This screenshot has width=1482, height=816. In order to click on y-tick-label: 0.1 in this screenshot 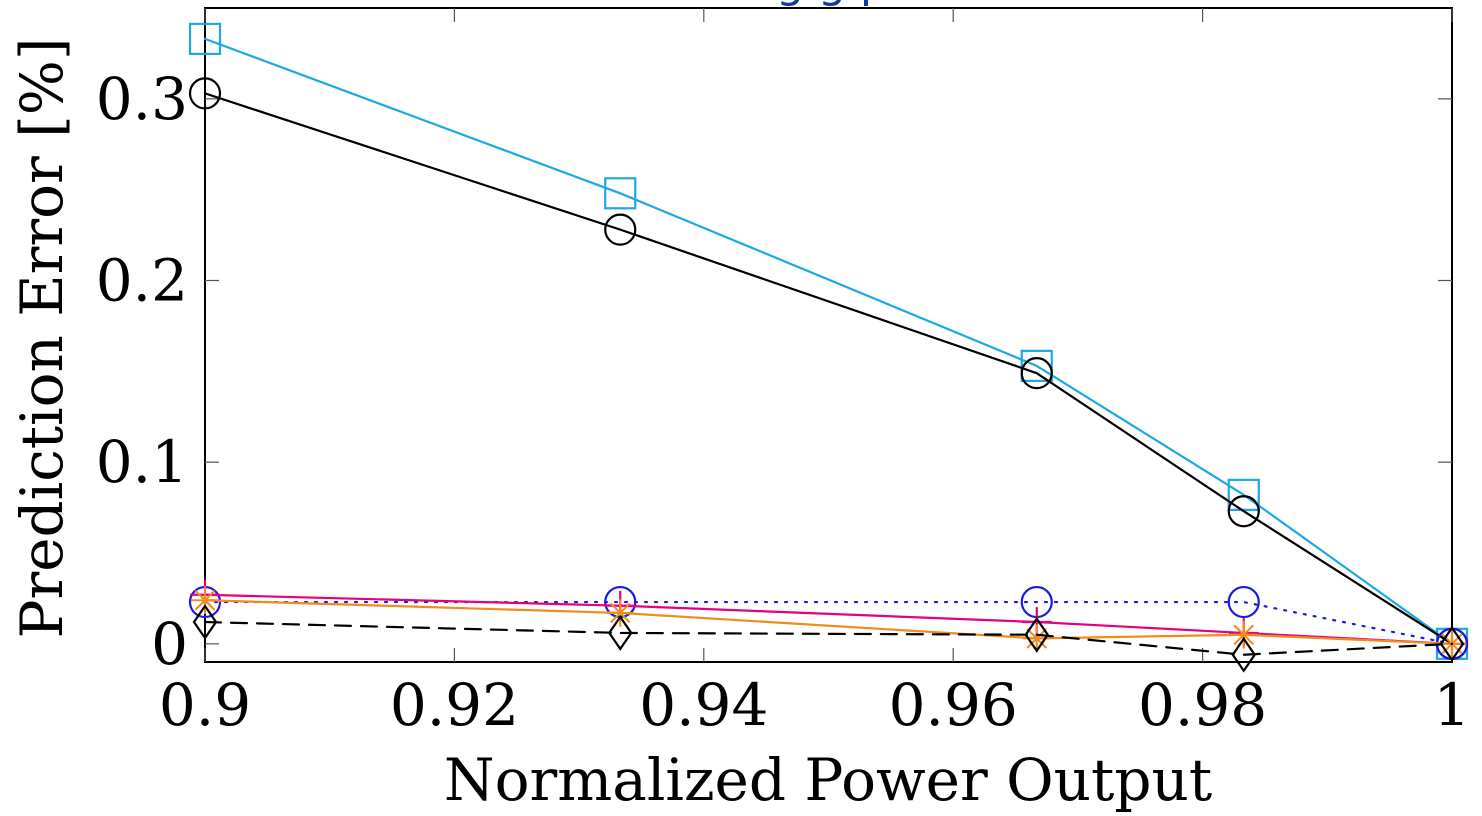, I will do `click(142, 462)`.